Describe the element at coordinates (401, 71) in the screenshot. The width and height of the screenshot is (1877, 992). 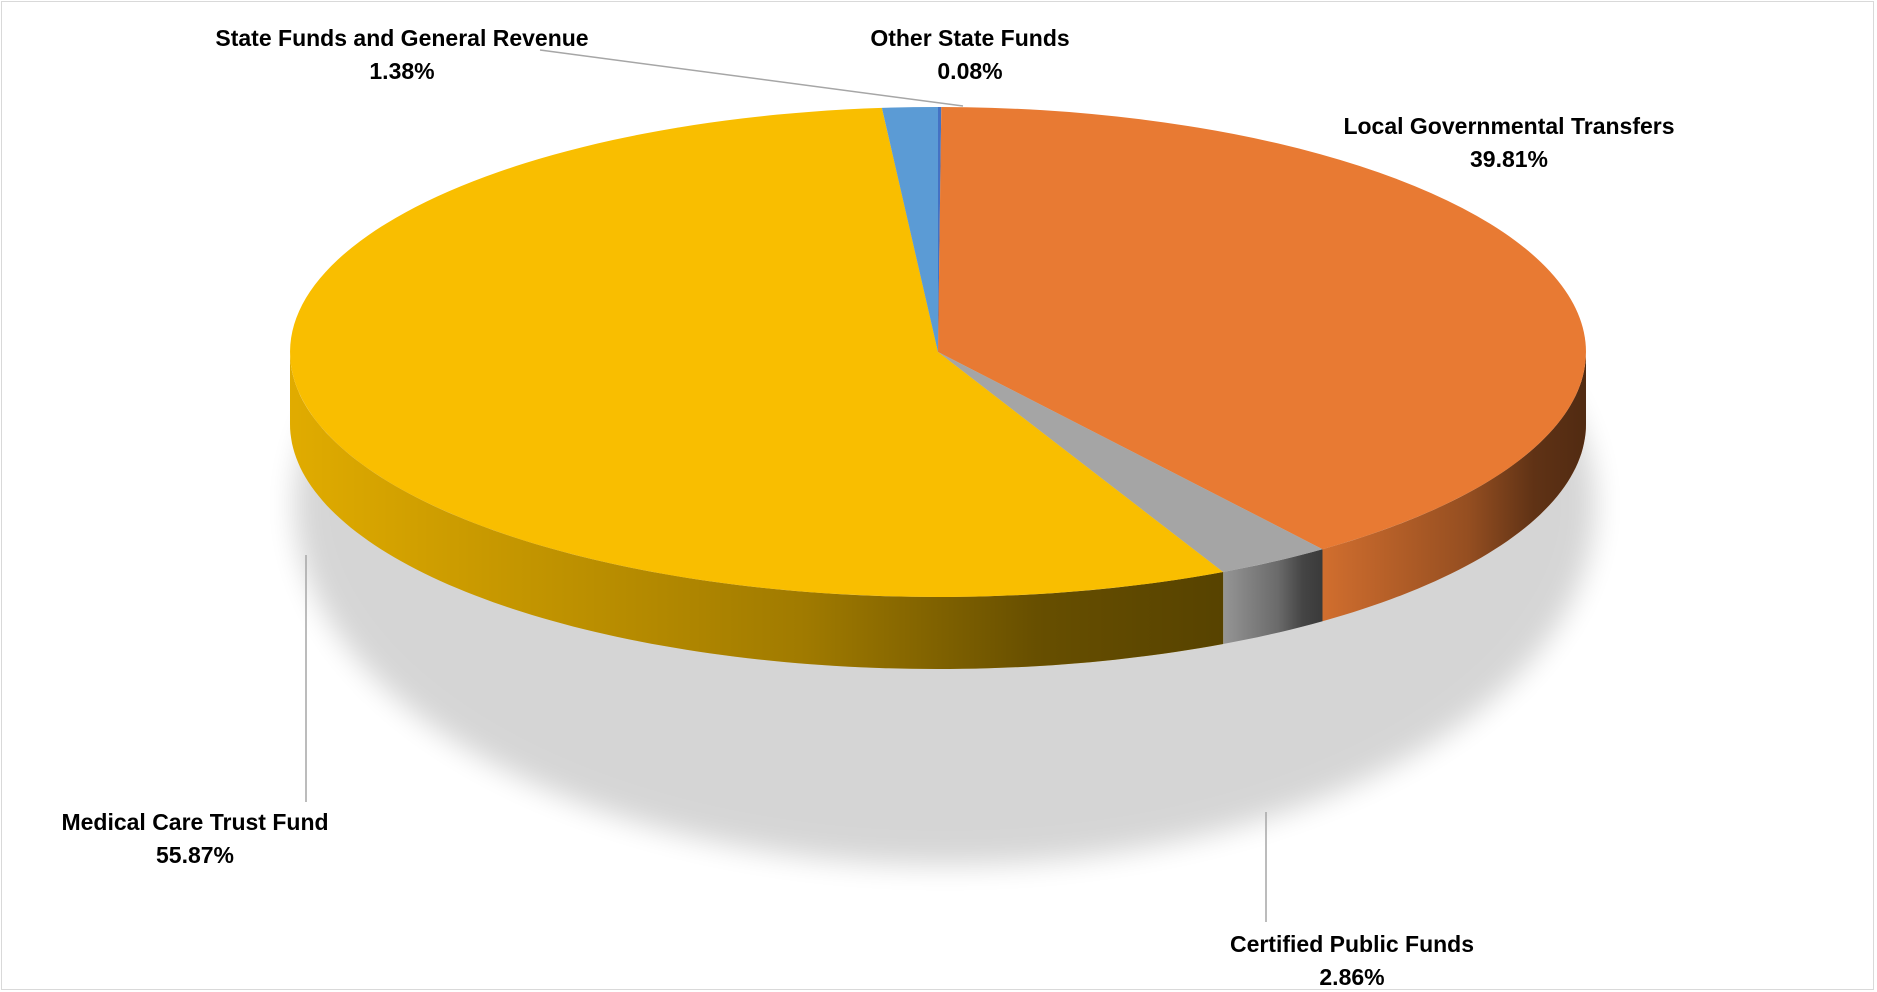
I see `value-label-state-funds-and-general-revenue: 1.38%` at that location.